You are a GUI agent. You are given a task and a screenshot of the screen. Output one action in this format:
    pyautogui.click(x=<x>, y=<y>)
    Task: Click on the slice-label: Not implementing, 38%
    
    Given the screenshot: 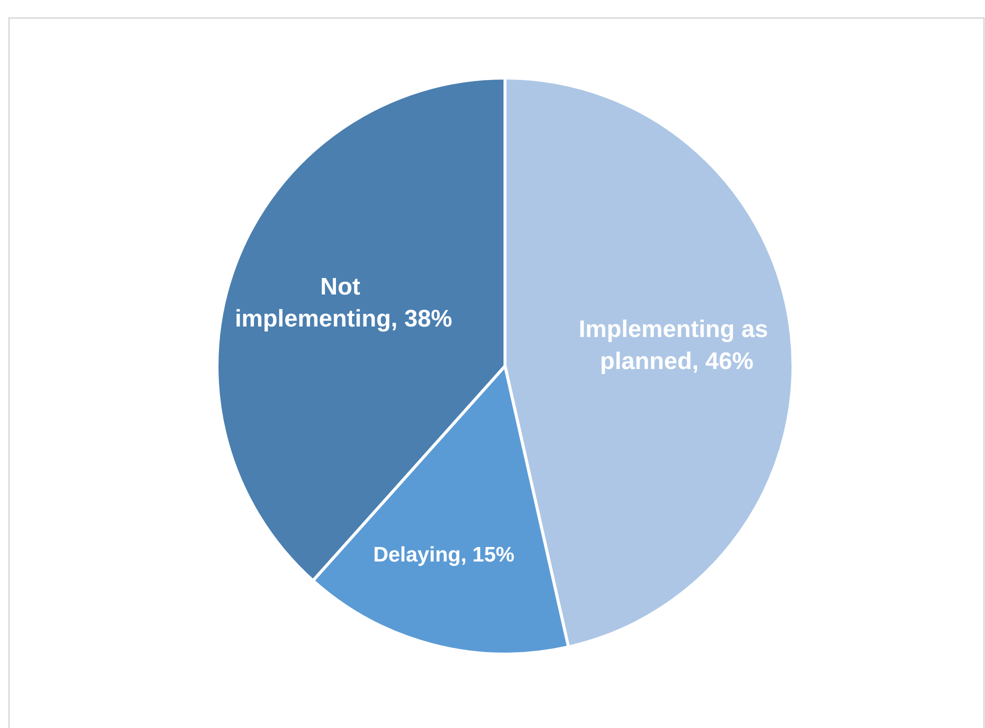 What is the action you would take?
    pyautogui.click(x=343, y=303)
    